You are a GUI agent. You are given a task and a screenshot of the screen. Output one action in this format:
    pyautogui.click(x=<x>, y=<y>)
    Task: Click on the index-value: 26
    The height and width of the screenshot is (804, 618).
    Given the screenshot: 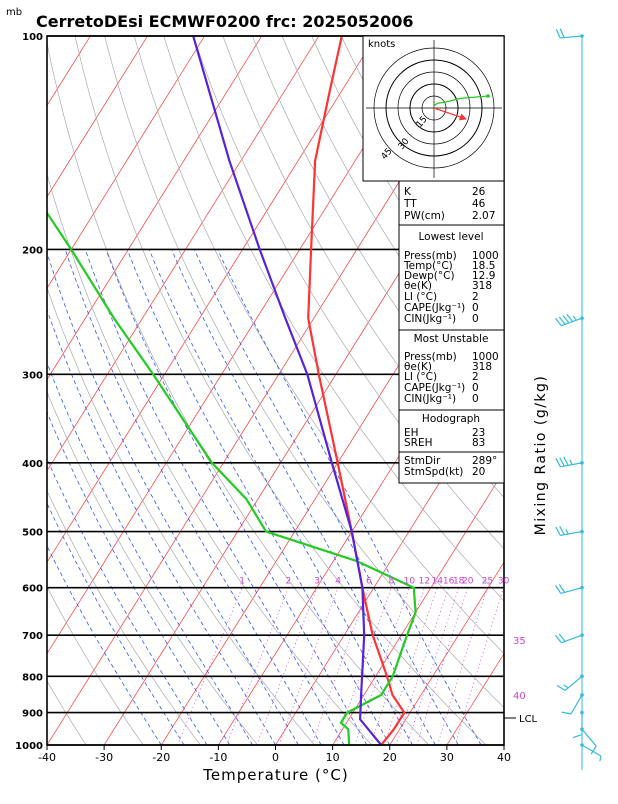 What is the action you would take?
    pyautogui.click(x=479, y=192)
    